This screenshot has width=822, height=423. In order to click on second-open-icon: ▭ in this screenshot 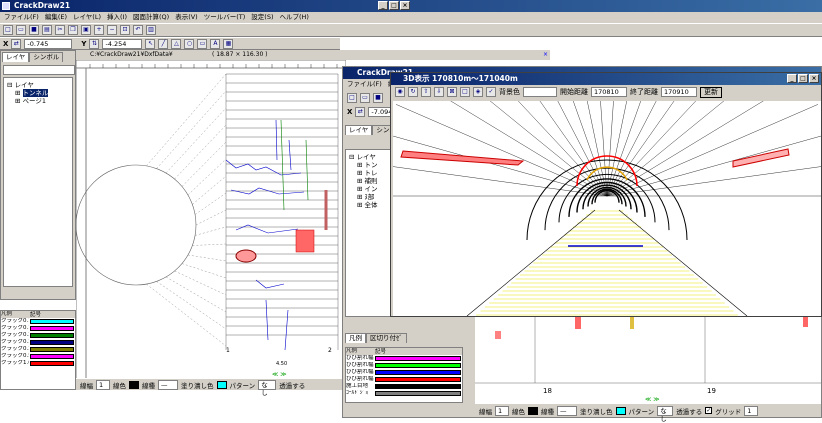, I will do `click(365, 98)`.